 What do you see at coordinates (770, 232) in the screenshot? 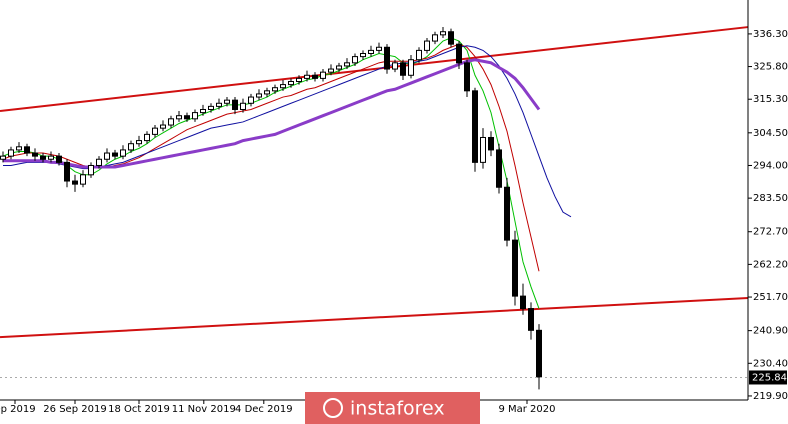
I see `y-tick-label: 272.70` at bounding box center [770, 232].